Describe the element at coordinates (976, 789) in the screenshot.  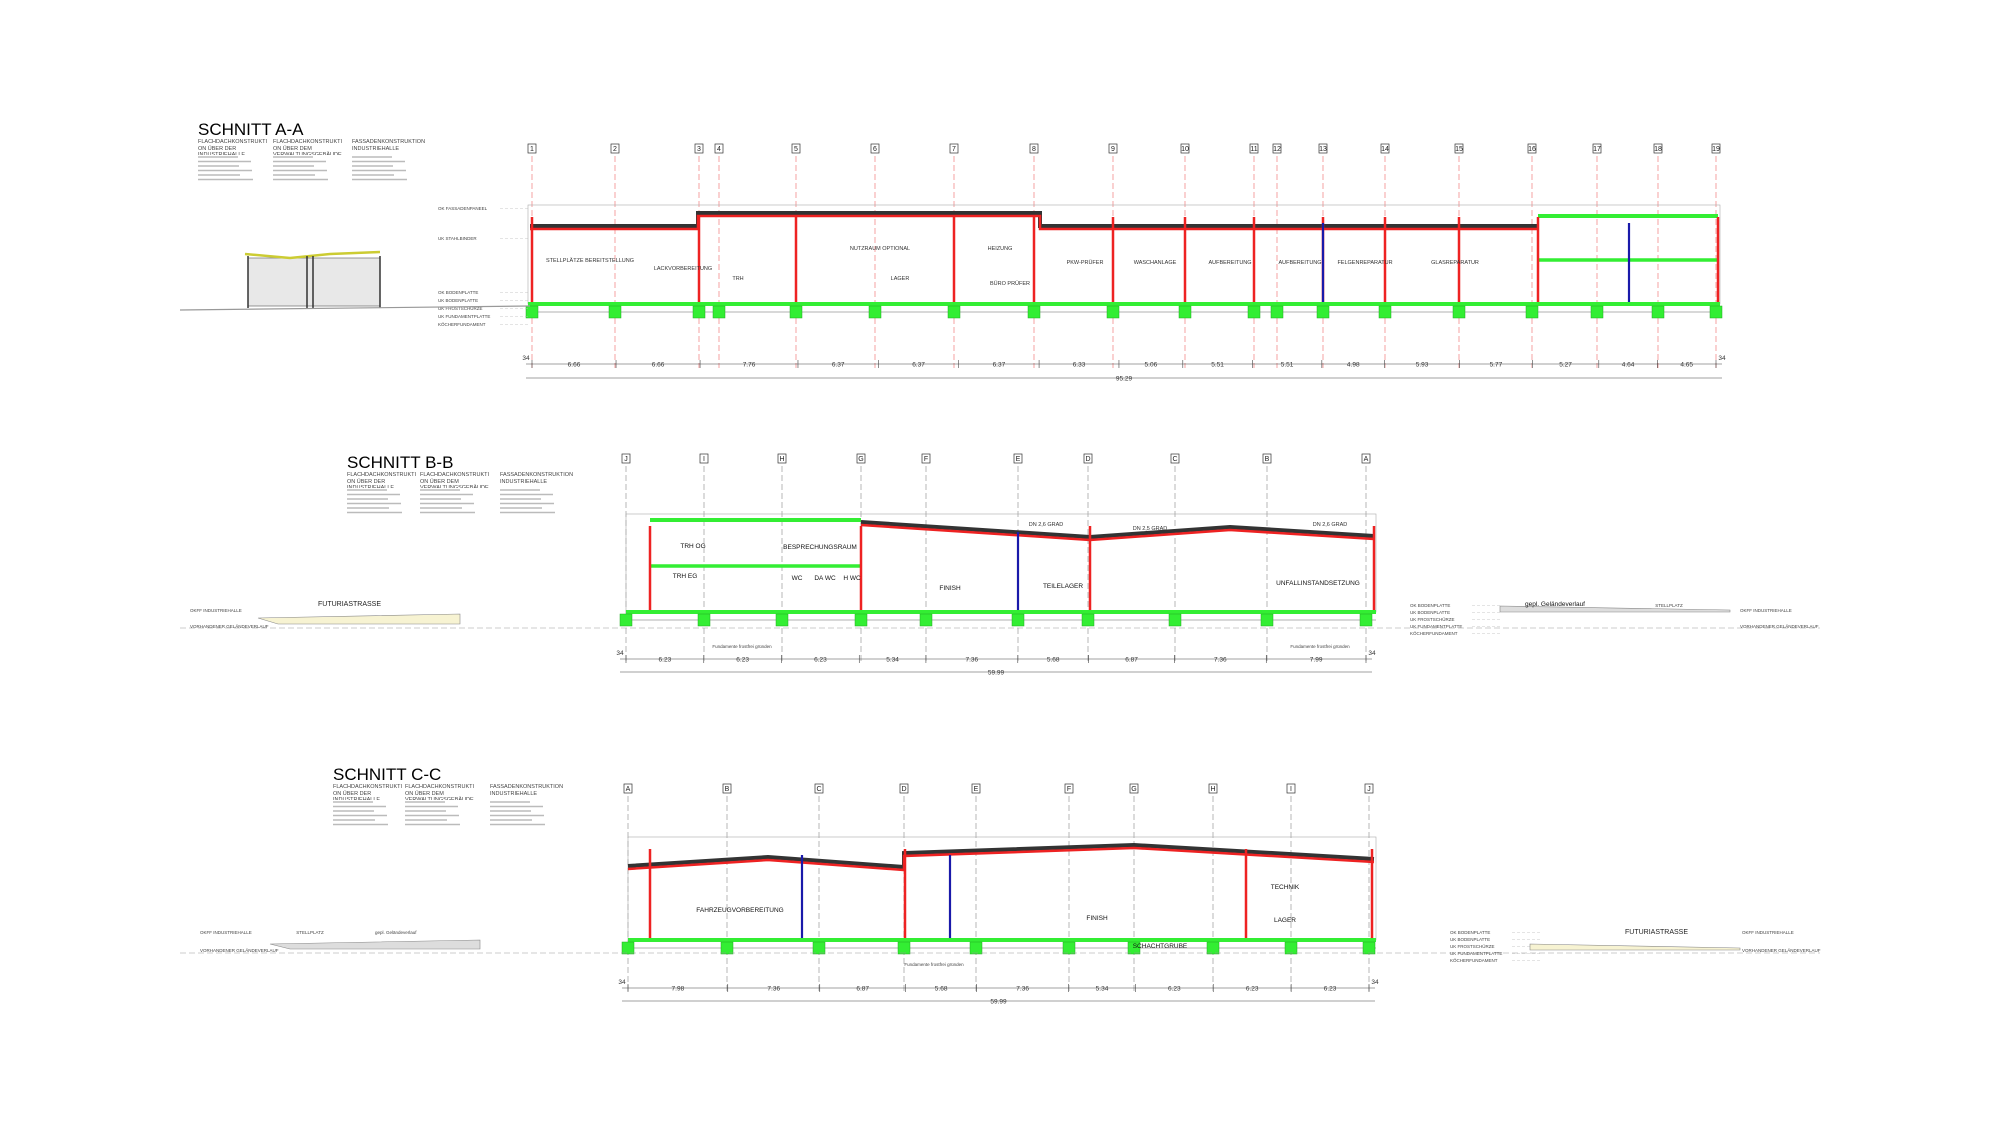
I see `grid-axis-label: E` at that location.